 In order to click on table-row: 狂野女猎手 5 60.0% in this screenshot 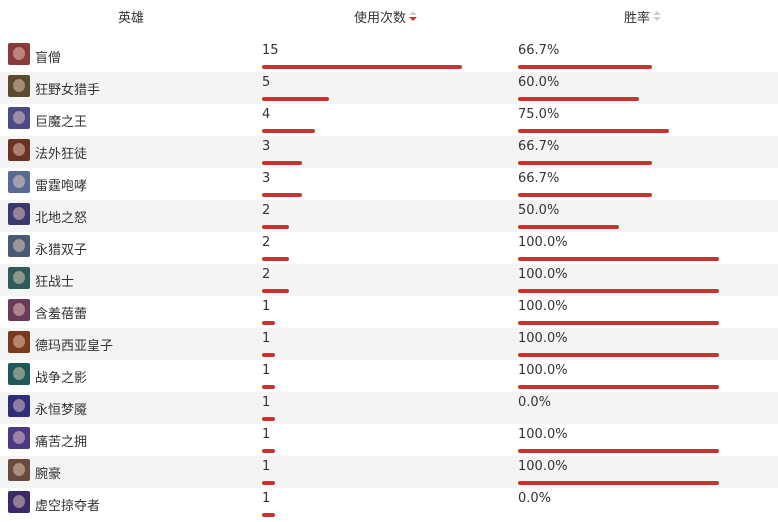, I will do `click(389, 88)`.